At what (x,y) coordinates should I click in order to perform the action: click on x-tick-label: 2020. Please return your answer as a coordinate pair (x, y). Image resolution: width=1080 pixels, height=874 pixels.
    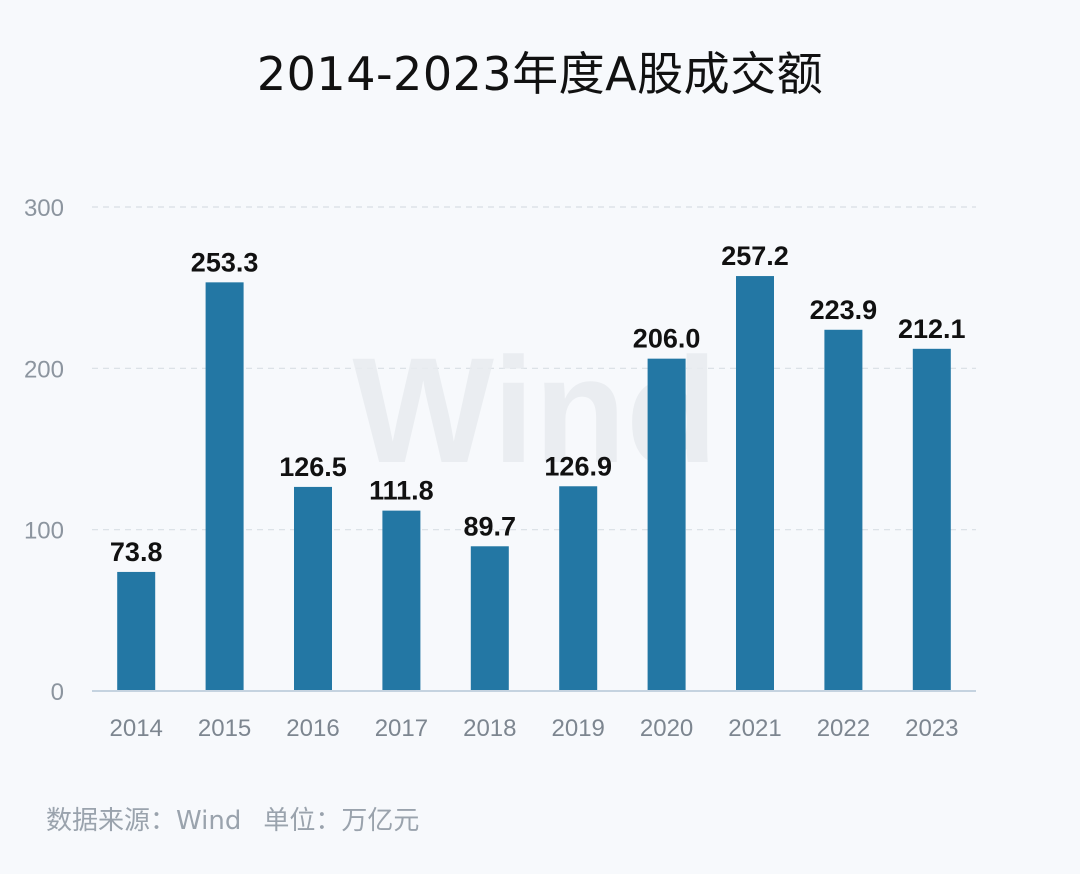
    Looking at the image, I should click on (666, 728).